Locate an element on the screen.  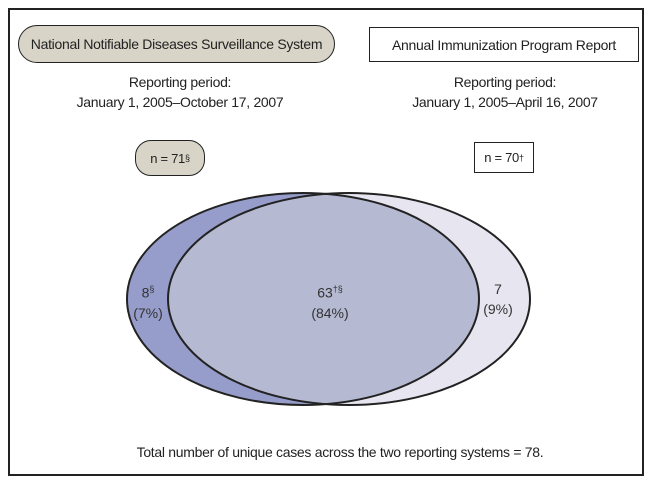
right-only-count: 7 is located at coordinates (498, 289).